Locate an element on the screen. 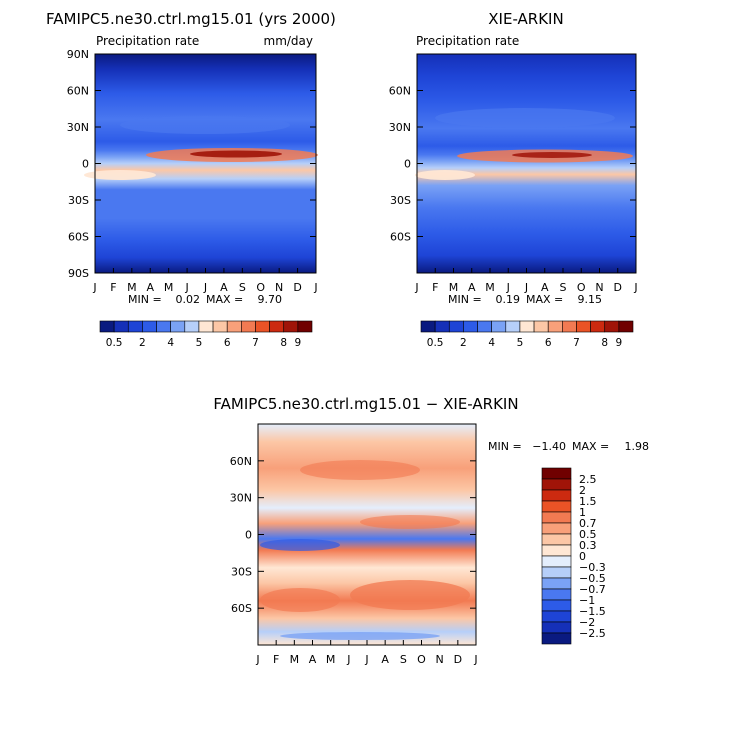 Image resolution: width=733 pixels, height=756 pixels. panel-obs-max-label: MAX = is located at coordinates (544, 299).